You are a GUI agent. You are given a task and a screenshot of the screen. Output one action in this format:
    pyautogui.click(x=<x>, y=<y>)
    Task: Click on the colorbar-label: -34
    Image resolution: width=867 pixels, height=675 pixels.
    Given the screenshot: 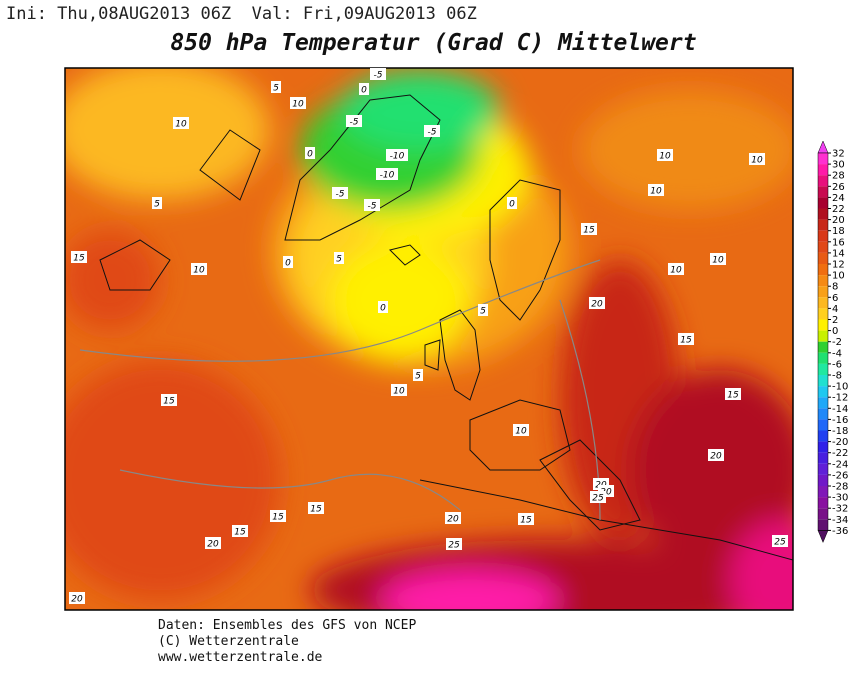 What is the action you would take?
    pyautogui.click(x=840, y=520)
    